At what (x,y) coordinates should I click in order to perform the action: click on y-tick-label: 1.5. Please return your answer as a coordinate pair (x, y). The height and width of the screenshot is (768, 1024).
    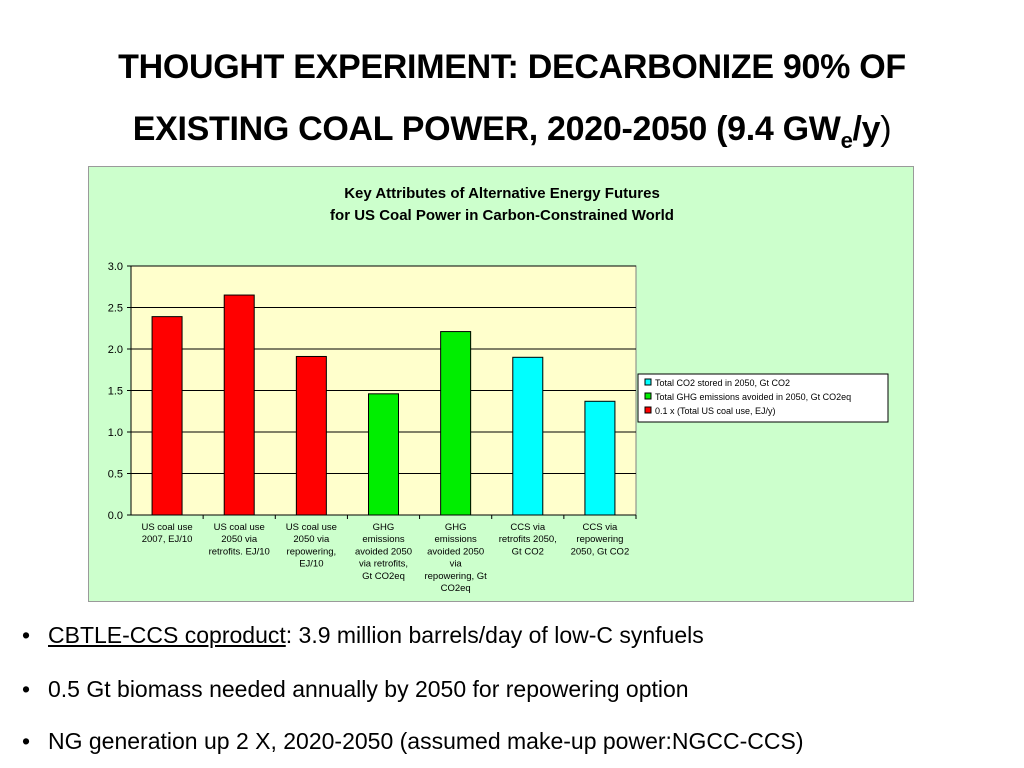
    Looking at the image, I should click on (115, 392).